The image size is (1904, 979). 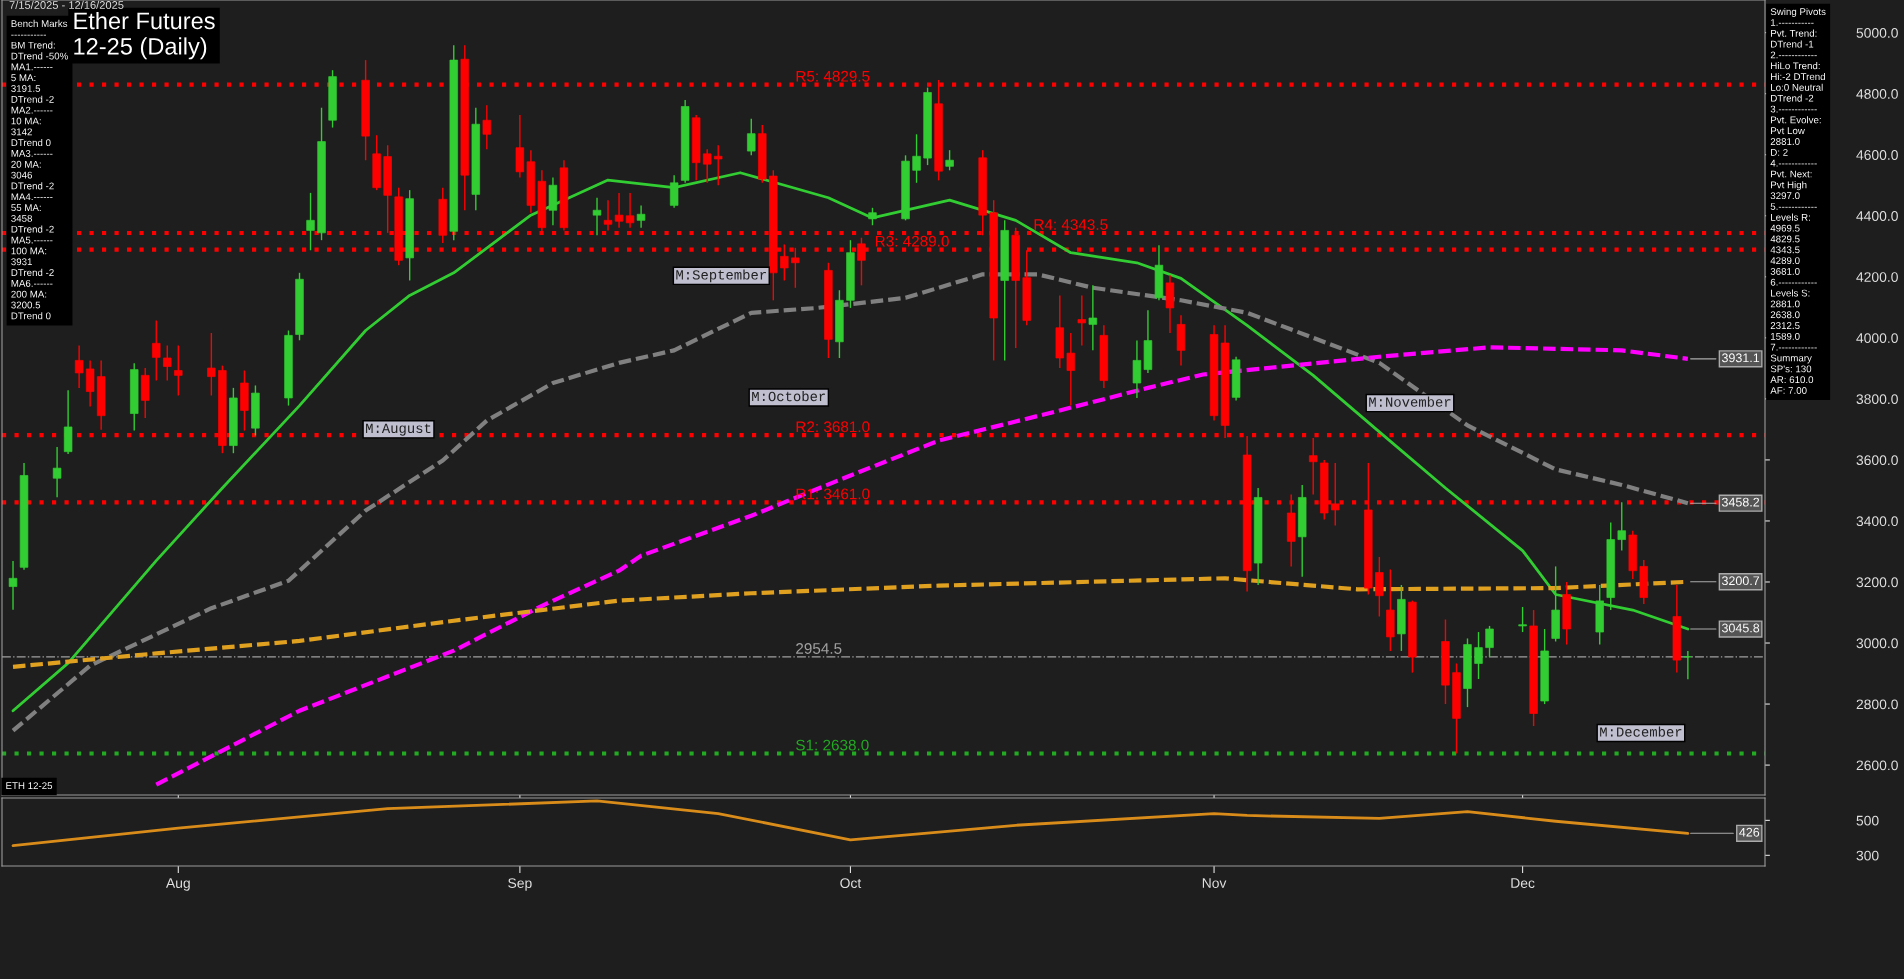 What do you see at coordinates (833, 76) in the screenshot?
I see `ref-line-label: R5: 4829.5` at bounding box center [833, 76].